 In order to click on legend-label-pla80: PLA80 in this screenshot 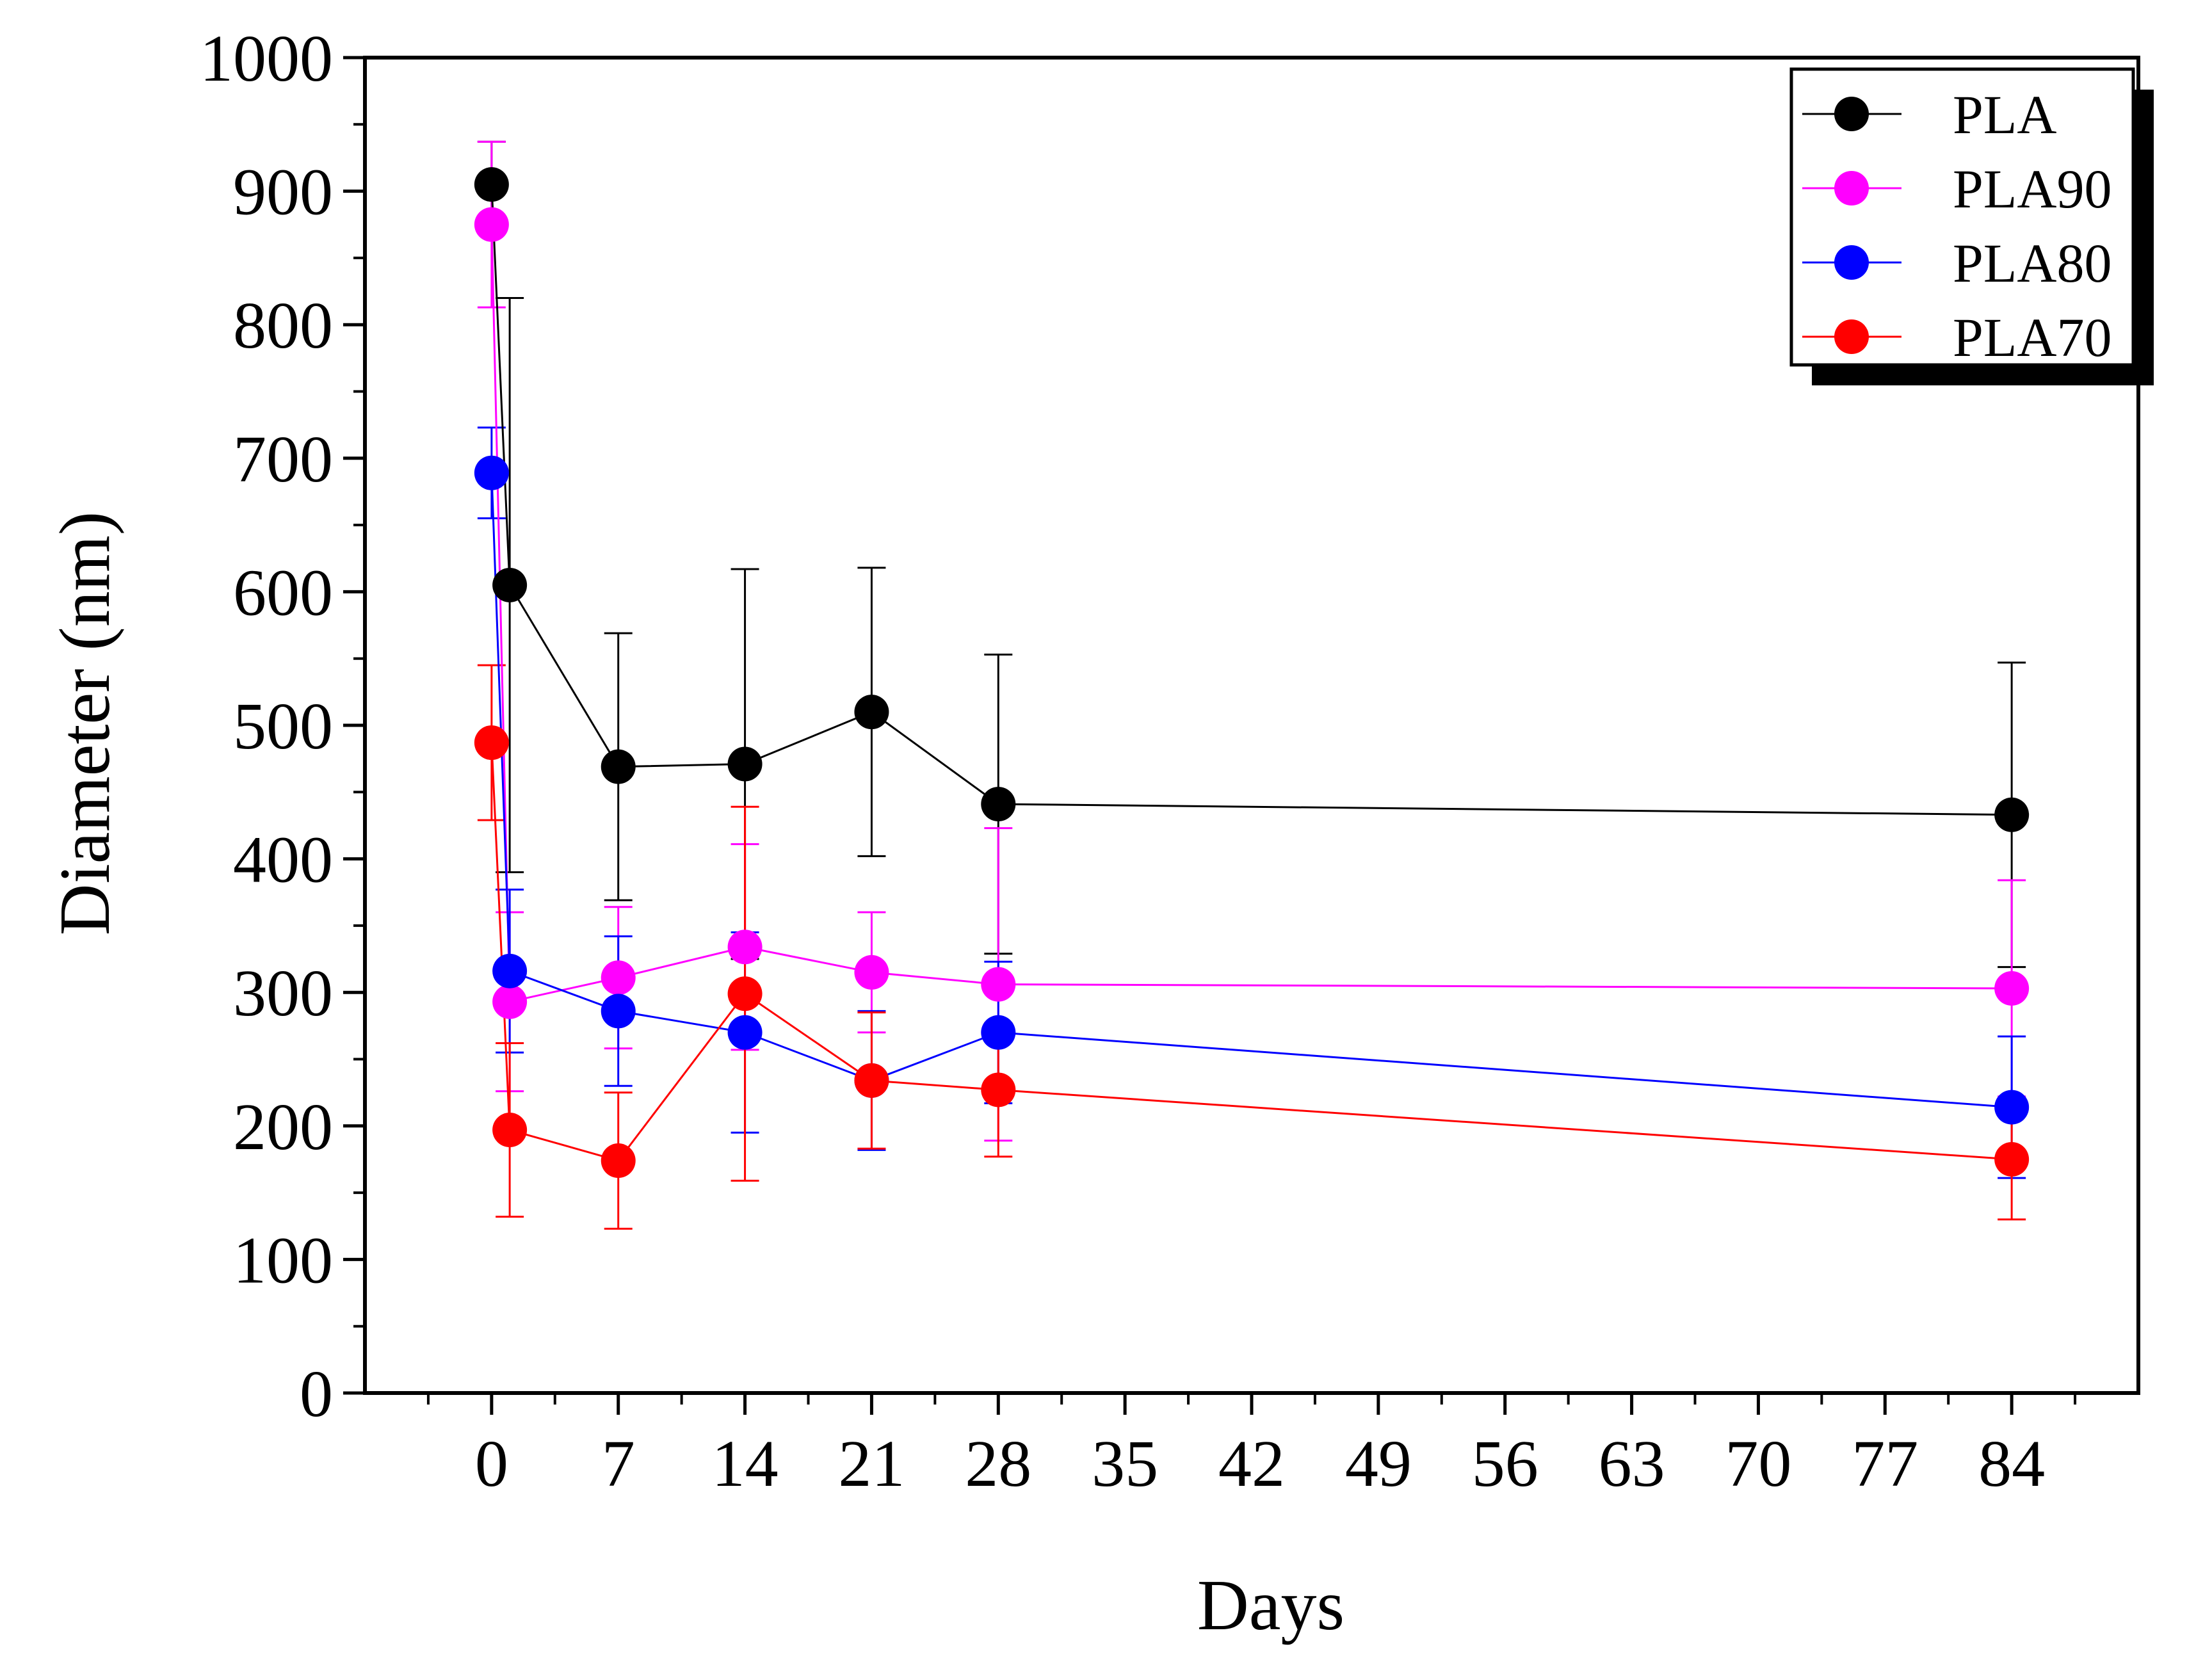, I will do `click(2032, 263)`.